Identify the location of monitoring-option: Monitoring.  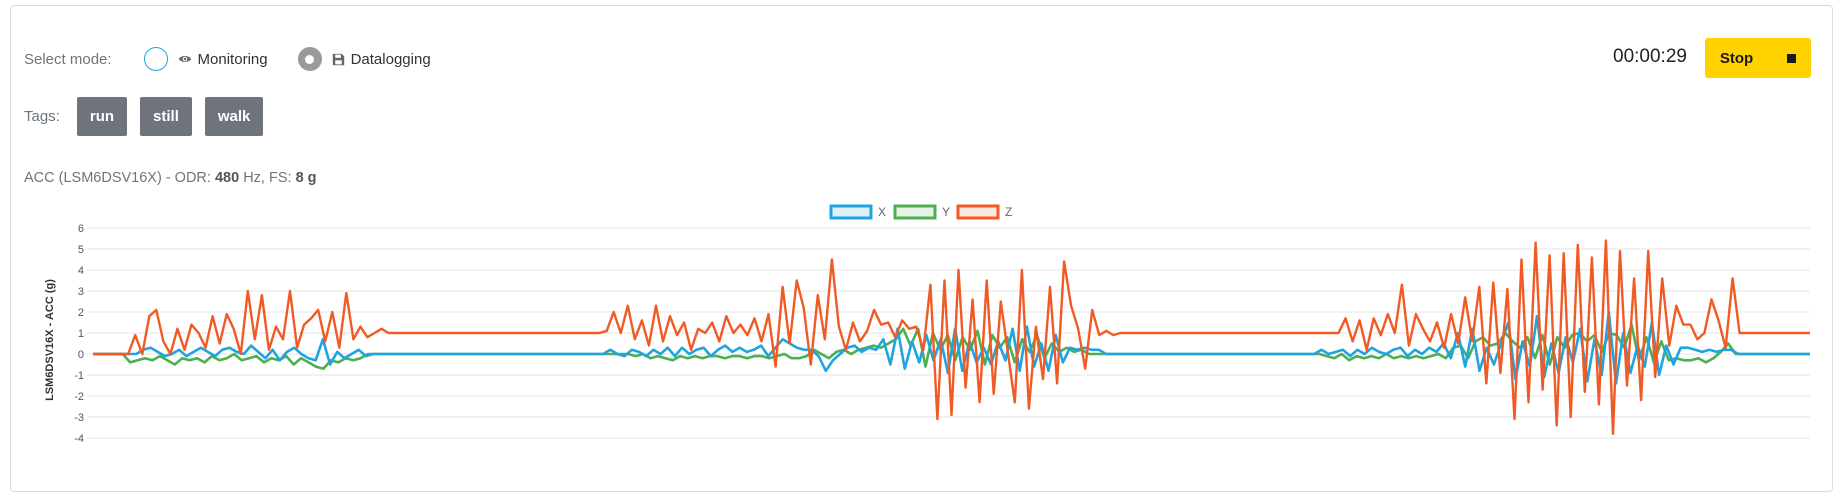
(223, 59).